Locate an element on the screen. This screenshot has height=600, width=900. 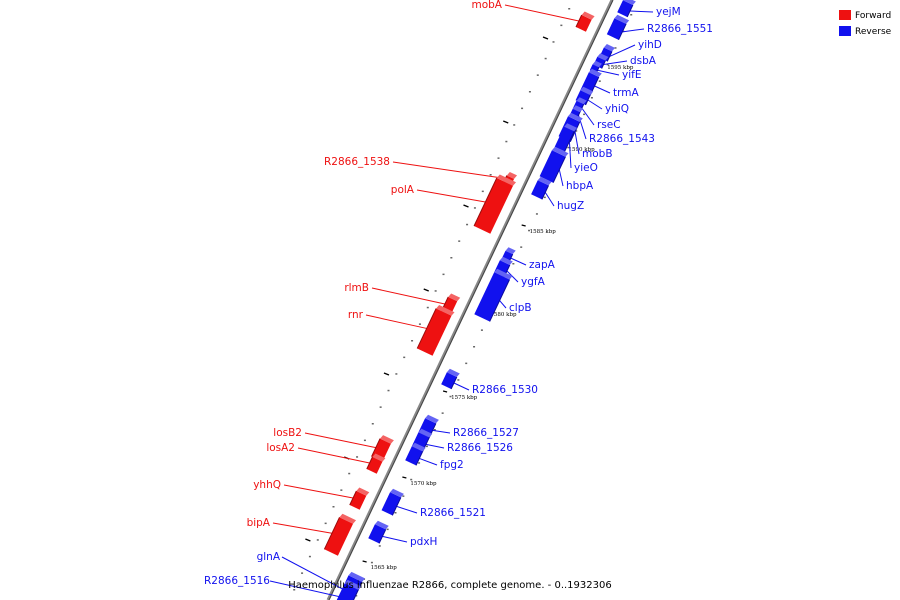
gene-bevel-rlmb is located at coordinates (454, 297).